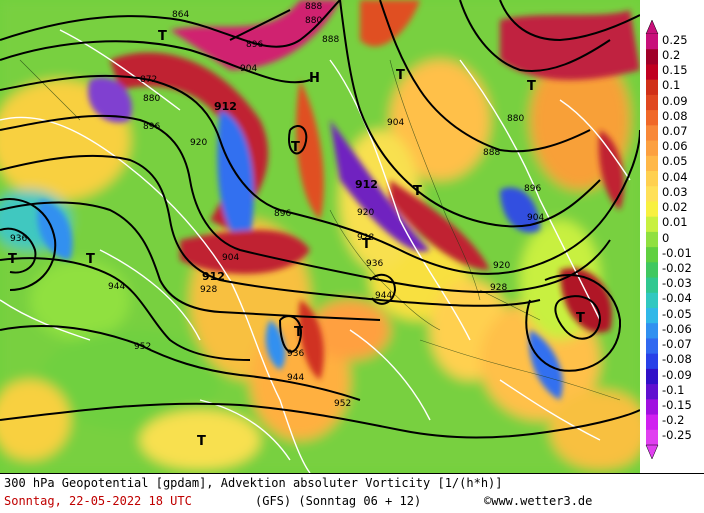 Image resolution: width=704 pixels, height=513 pixels. Describe the element at coordinates (671, 54) in the screenshot. I see `legend-label: 0.2` at that location.